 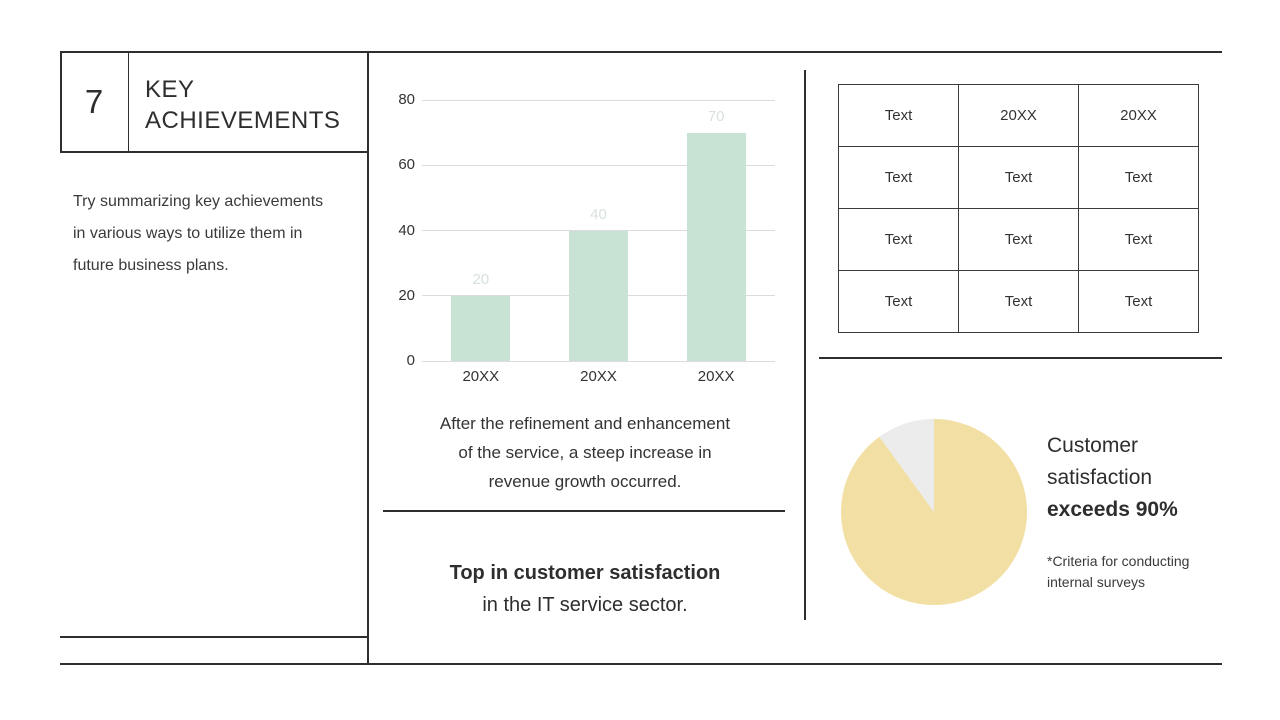 What do you see at coordinates (1112, 509) in the screenshot?
I see `pie-caption-line-bold: exceeds 90%` at bounding box center [1112, 509].